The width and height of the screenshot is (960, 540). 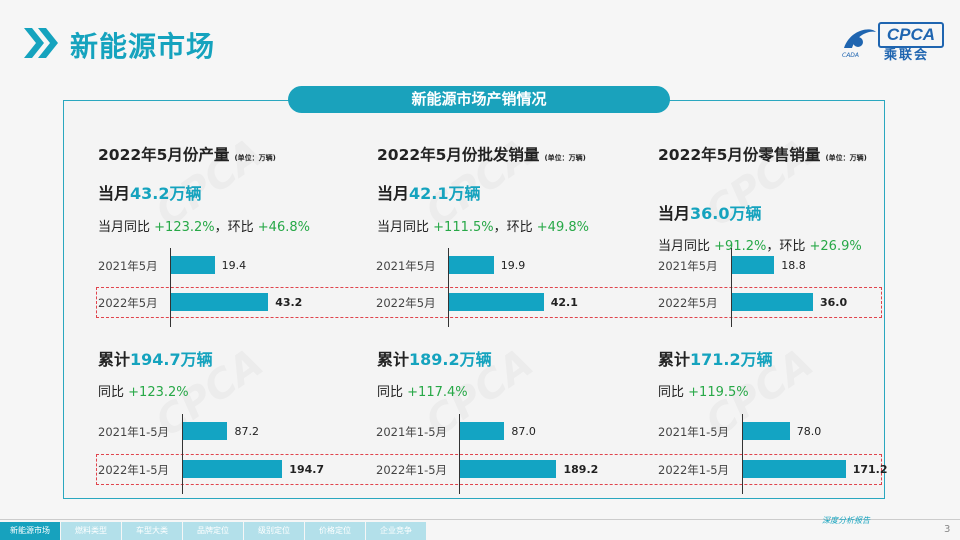 What do you see at coordinates (483, 227) in the screenshot?
I see `col2-month-growth: 当月同比 +111.5%，环比 +49.8%` at bounding box center [483, 227].